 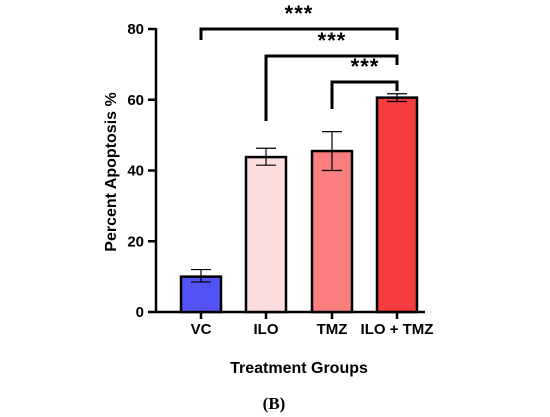 What do you see at coordinates (135, 171) in the screenshot?
I see `y-tick-label: 40` at bounding box center [135, 171].